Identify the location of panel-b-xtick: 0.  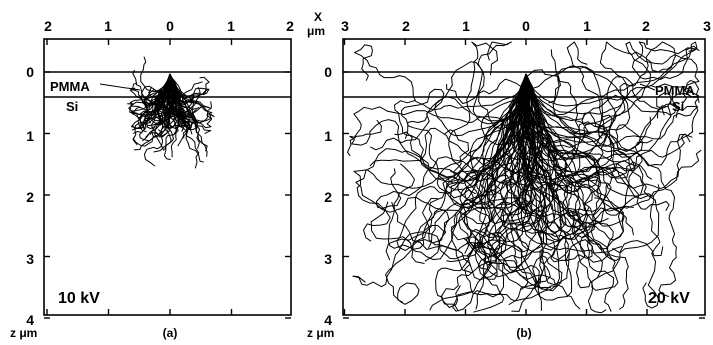
(526, 26).